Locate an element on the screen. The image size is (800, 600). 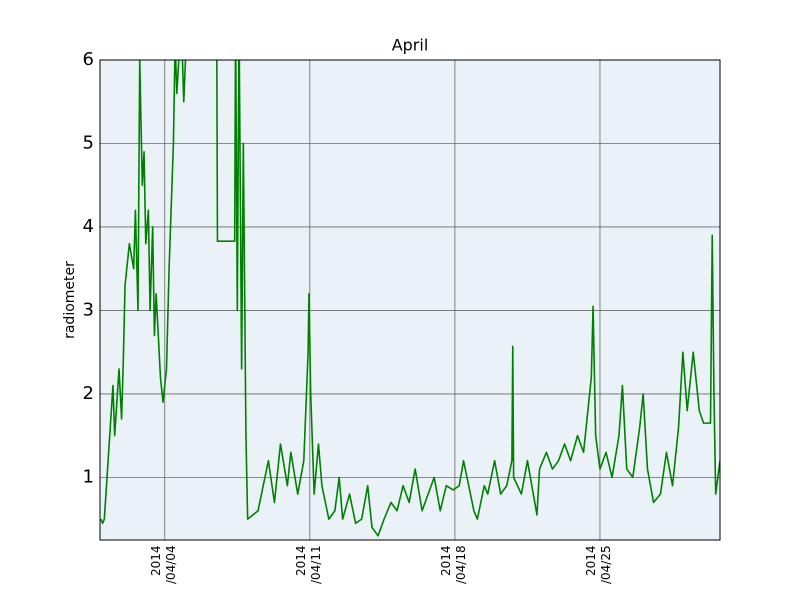
x-tick-label: 2014 /04/04 is located at coordinates (163, 564).